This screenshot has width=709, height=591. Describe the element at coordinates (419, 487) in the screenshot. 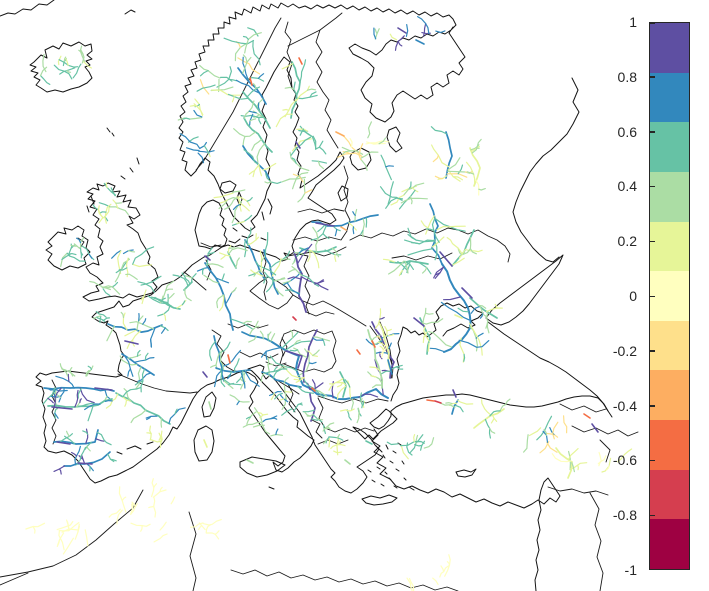

I see `coast-crete-rhodes-cyprus` at that location.